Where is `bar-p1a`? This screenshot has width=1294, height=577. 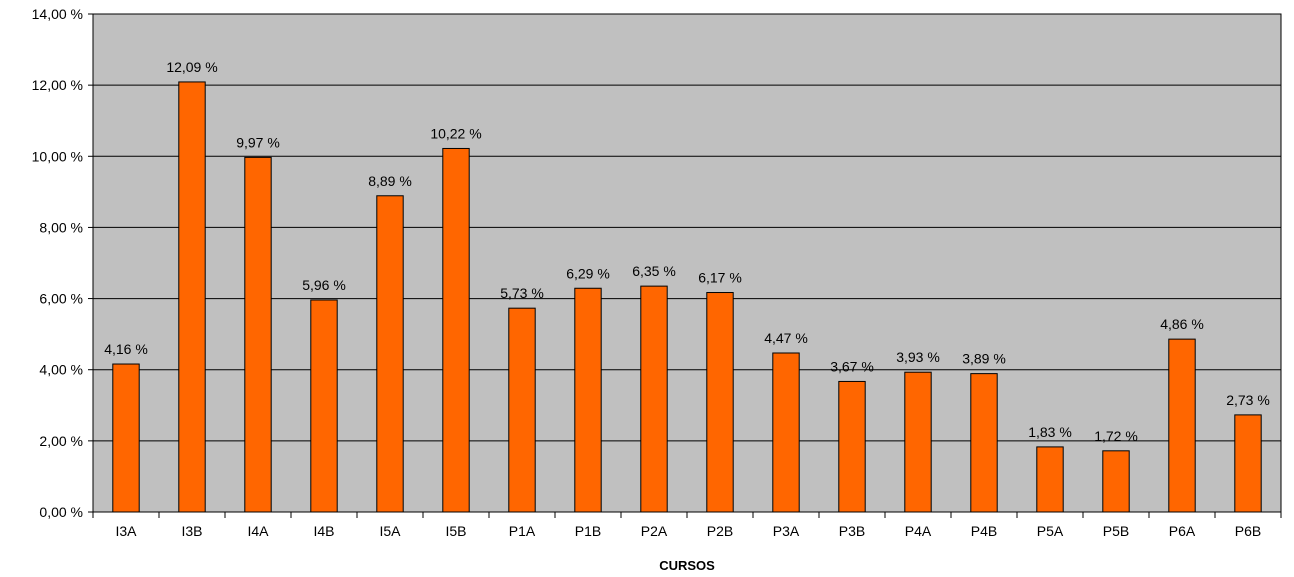 bar-p1a is located at coordinates (522, 410).